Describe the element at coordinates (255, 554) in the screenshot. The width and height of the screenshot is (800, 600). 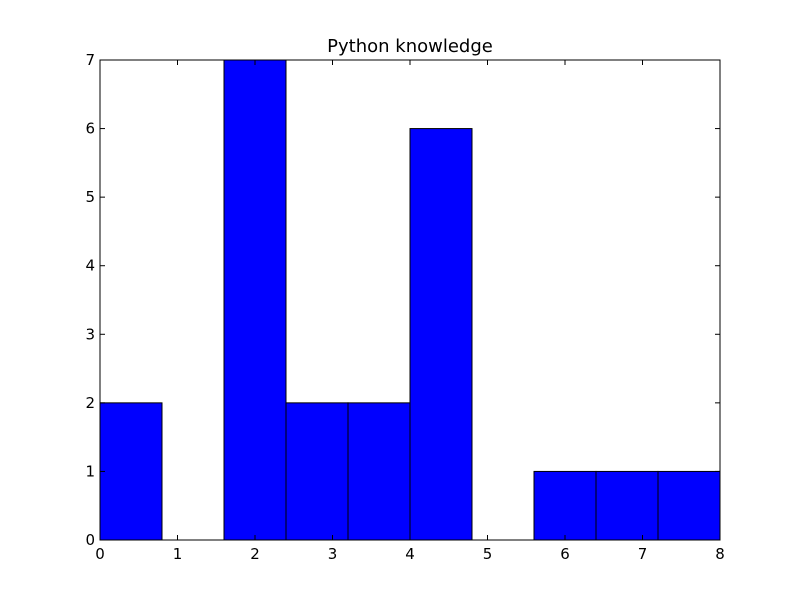
I see `x-tick-label: 2` at that location.